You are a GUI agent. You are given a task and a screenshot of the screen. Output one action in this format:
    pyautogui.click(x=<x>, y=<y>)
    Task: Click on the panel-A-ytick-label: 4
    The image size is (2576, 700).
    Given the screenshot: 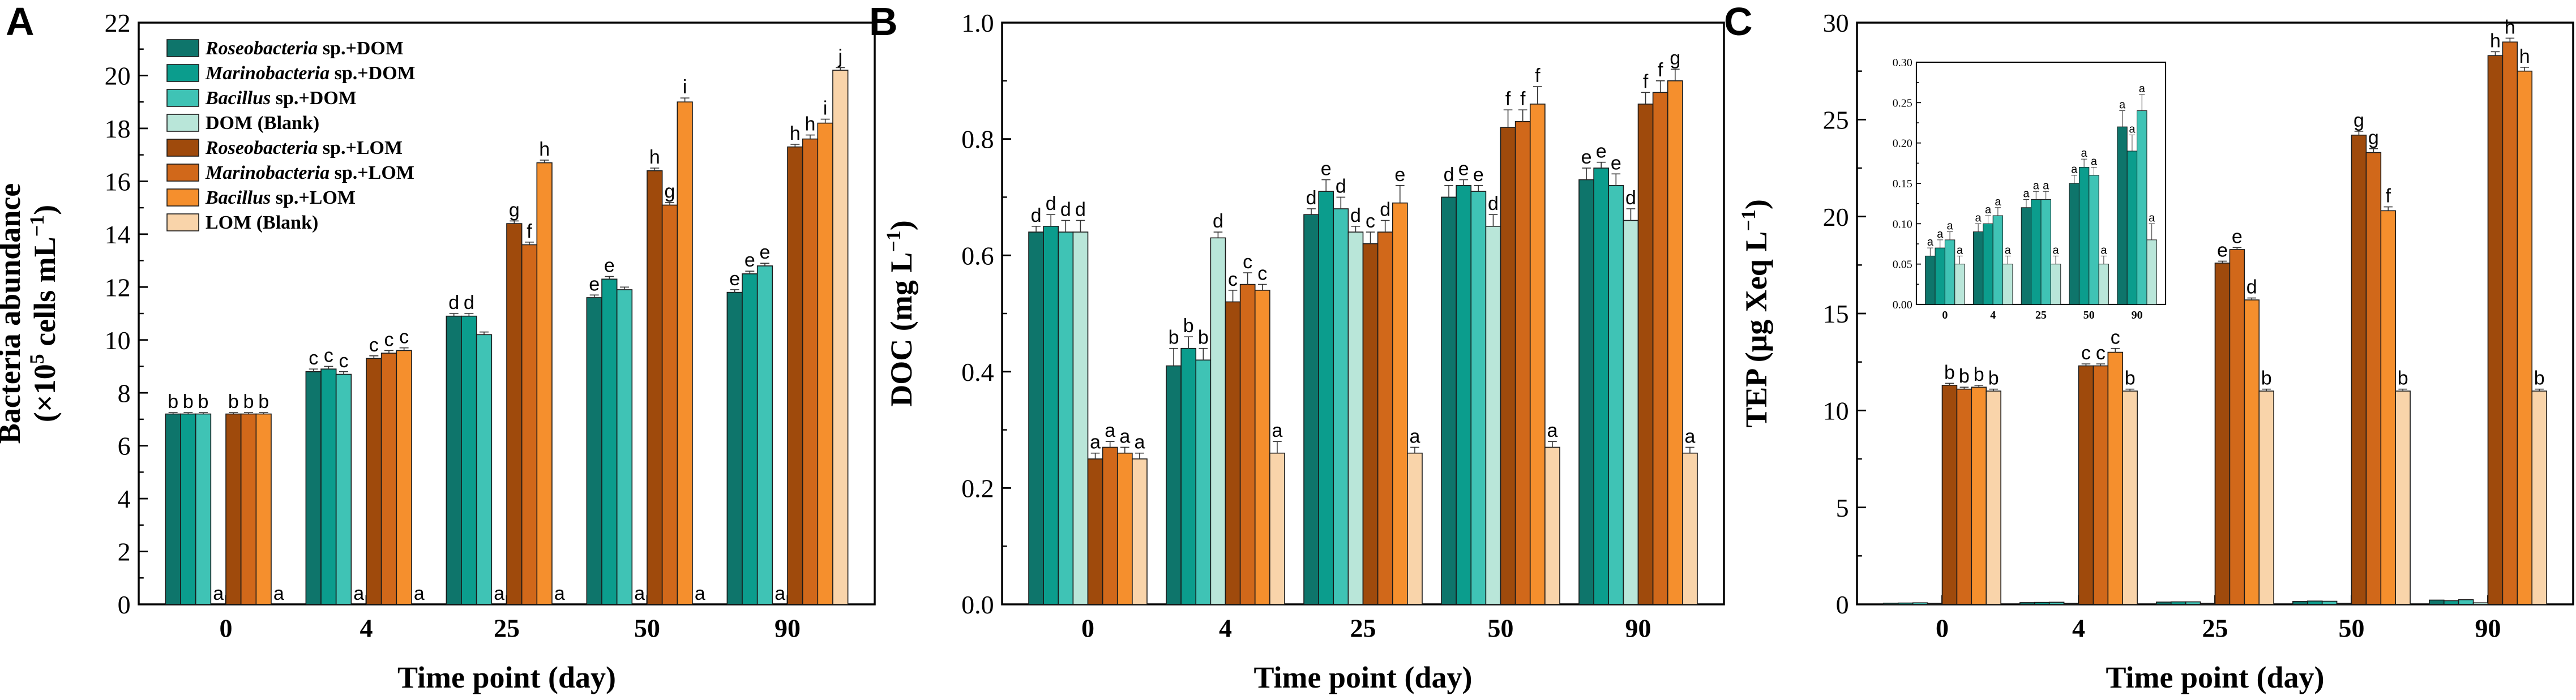 What is the action you would take?
    pyautogui.click(x=124, y=498)
    